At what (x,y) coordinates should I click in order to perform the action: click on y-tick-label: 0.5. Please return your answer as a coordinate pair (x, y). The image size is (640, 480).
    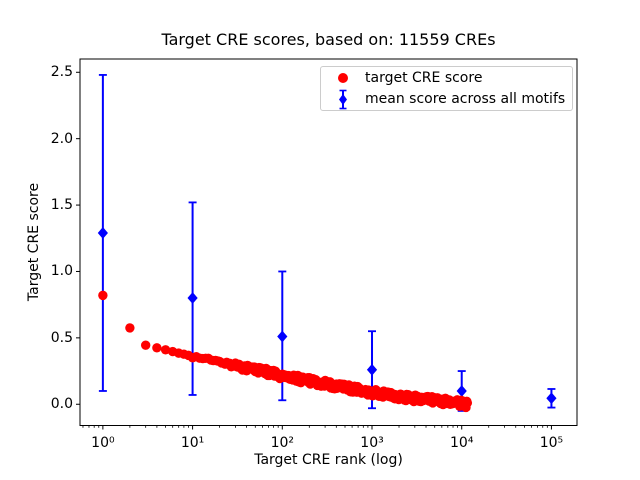
    Looking at the image, I should click on (61, 337).